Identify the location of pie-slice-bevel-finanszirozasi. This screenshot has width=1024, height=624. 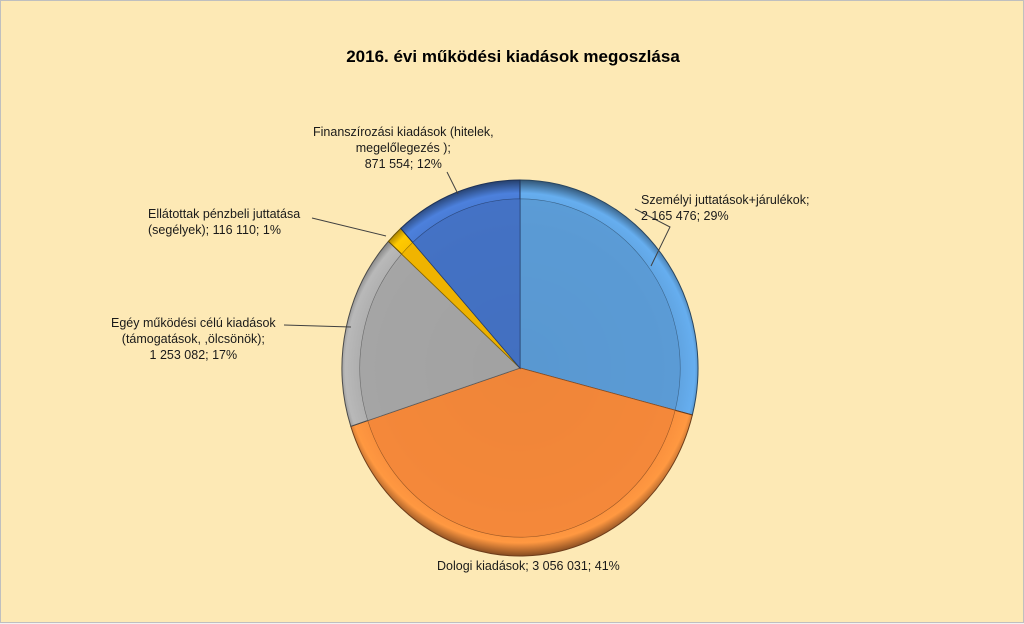
(466, 283).